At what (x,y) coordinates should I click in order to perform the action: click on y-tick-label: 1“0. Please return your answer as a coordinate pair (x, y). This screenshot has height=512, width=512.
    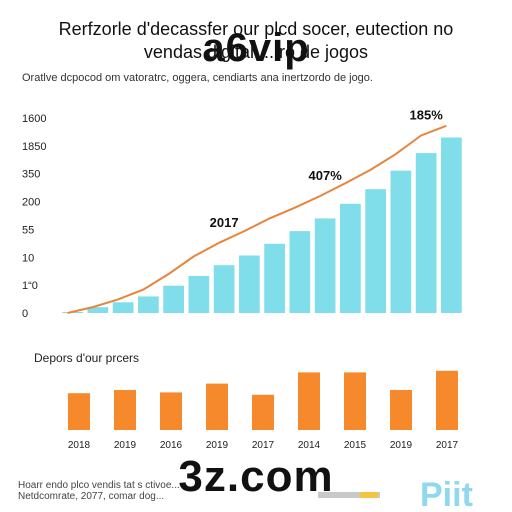
    Looking at the image, I should click on (30, 286).